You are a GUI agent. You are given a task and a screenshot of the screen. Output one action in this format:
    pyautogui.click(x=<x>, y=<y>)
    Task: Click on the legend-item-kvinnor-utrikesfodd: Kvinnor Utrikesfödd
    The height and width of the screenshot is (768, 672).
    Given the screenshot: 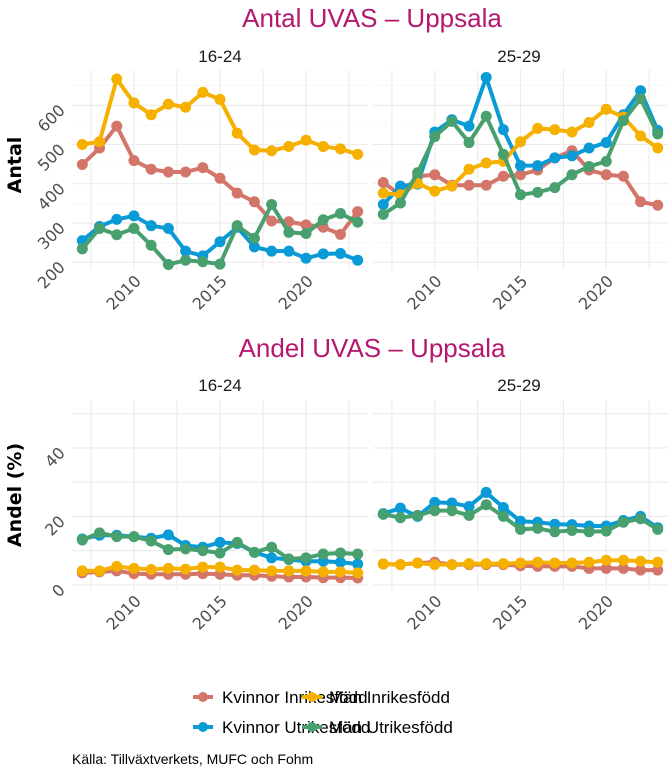 What is the action you would take?
    pyautogui.click(x=281, y=727)
    